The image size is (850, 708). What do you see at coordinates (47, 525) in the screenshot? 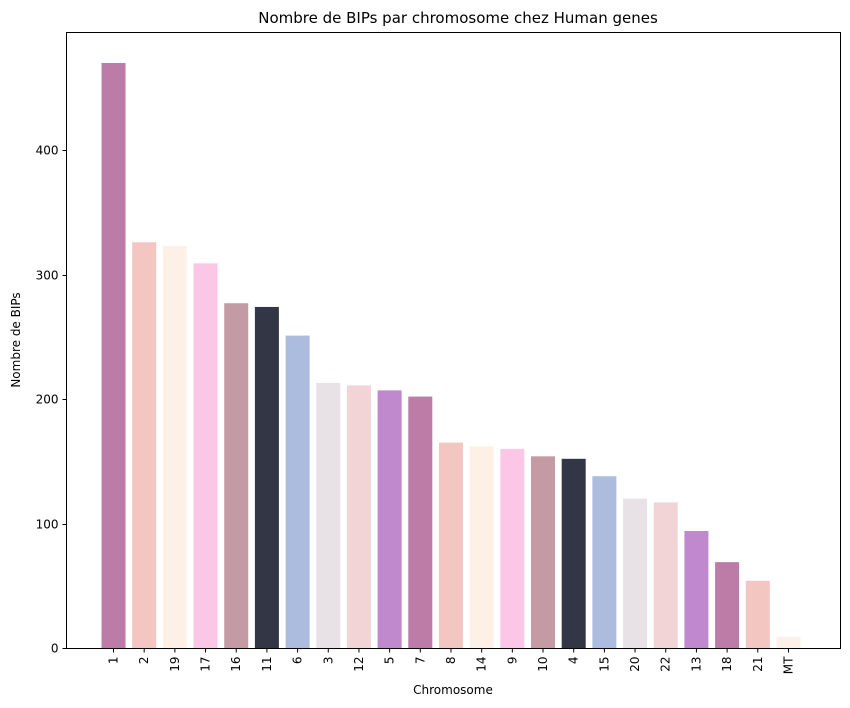
I see `y-tick-label-100: 100` at bounding box center [47, 525].